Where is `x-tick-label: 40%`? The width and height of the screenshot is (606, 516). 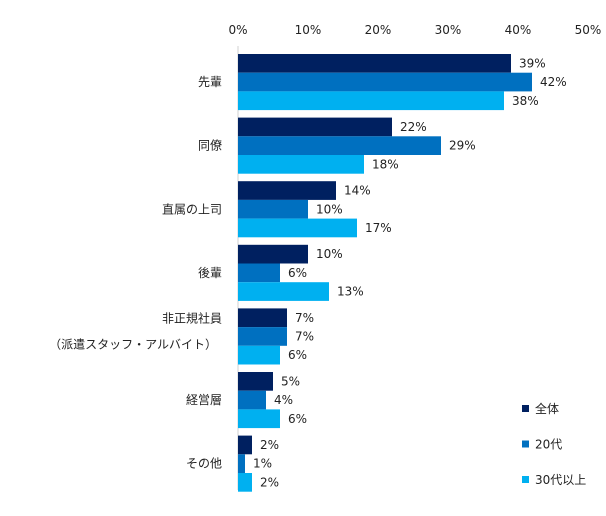 x-tick-label: 40% is located at coordinates (518, 30).